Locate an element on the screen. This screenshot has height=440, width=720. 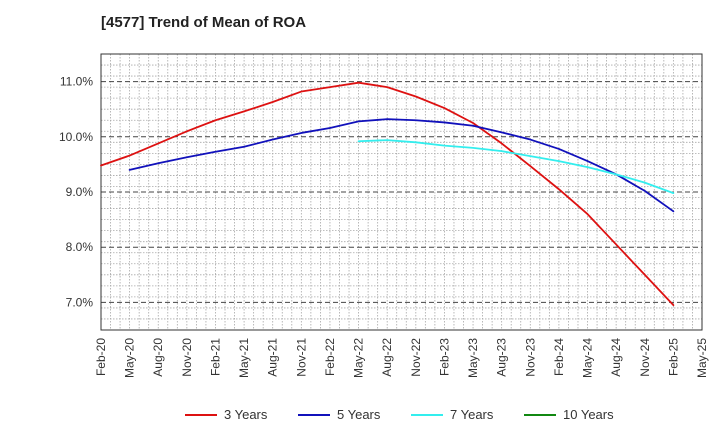
x-tick-label: Aug-23 is located at coordinates (502, 357).